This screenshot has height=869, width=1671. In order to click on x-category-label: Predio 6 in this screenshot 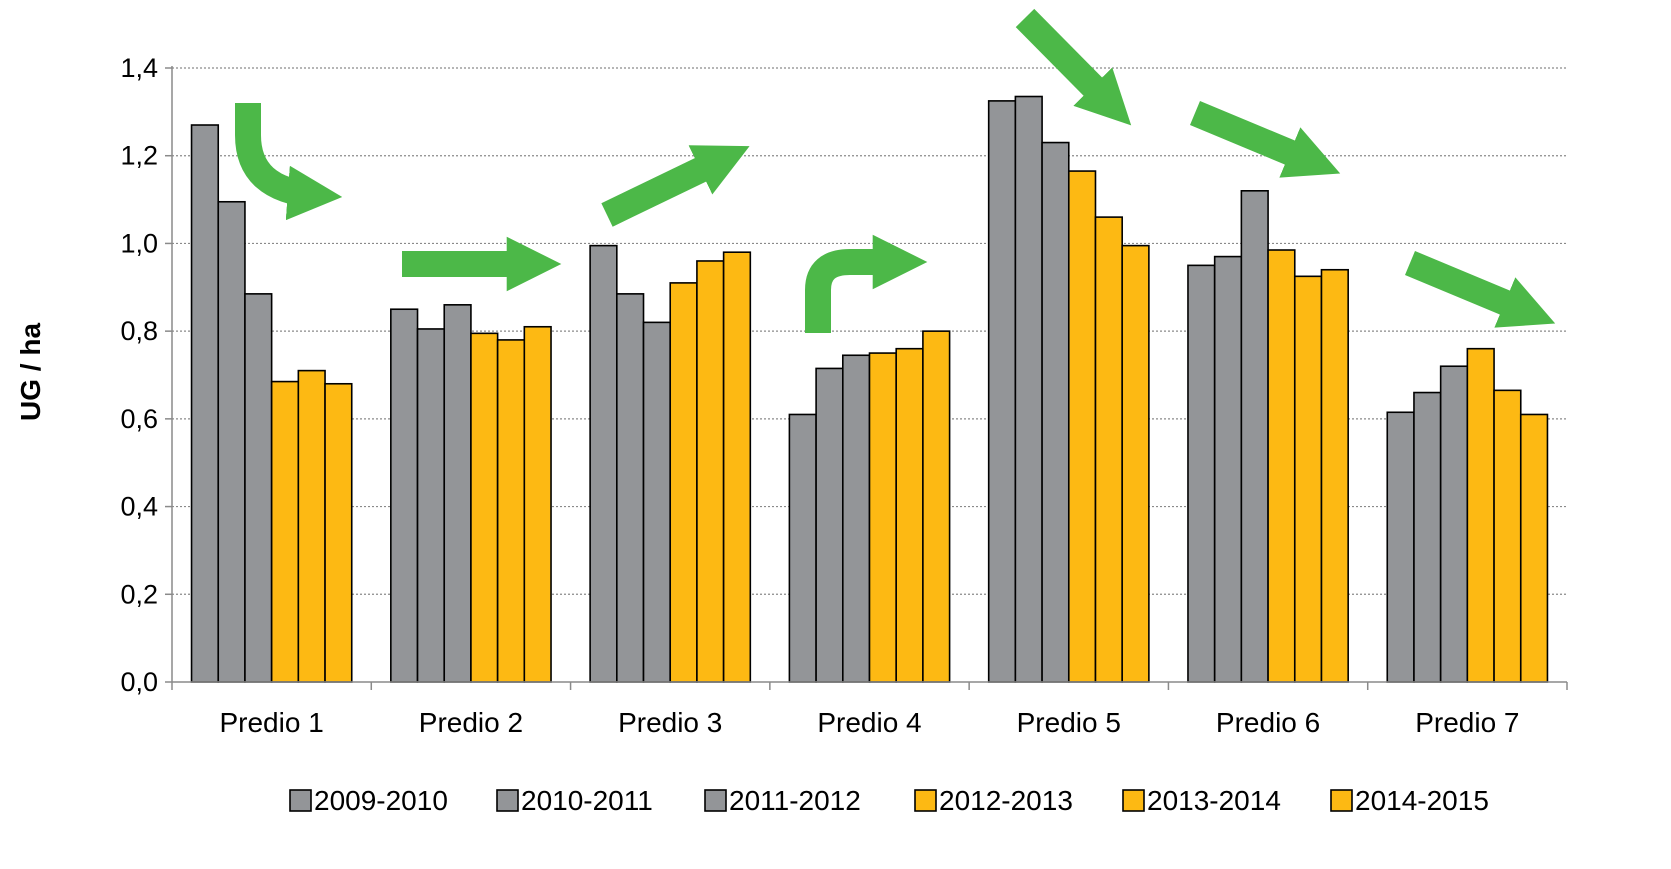, I will do `click(1268, 722)`.